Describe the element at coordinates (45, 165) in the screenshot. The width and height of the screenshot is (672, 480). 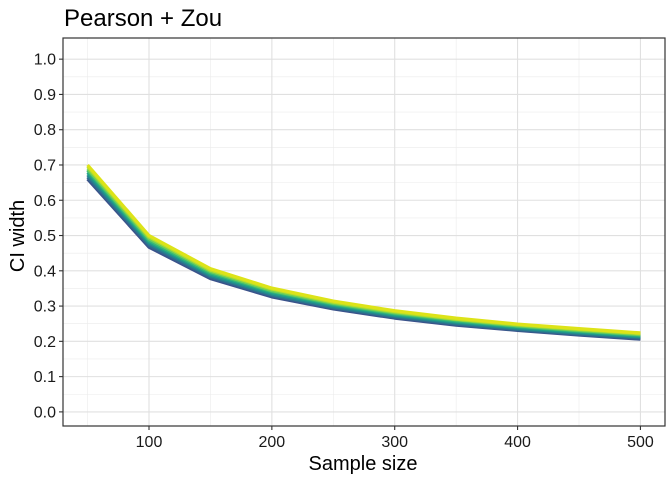
I see `y-tick-label: 0.7` at that location.